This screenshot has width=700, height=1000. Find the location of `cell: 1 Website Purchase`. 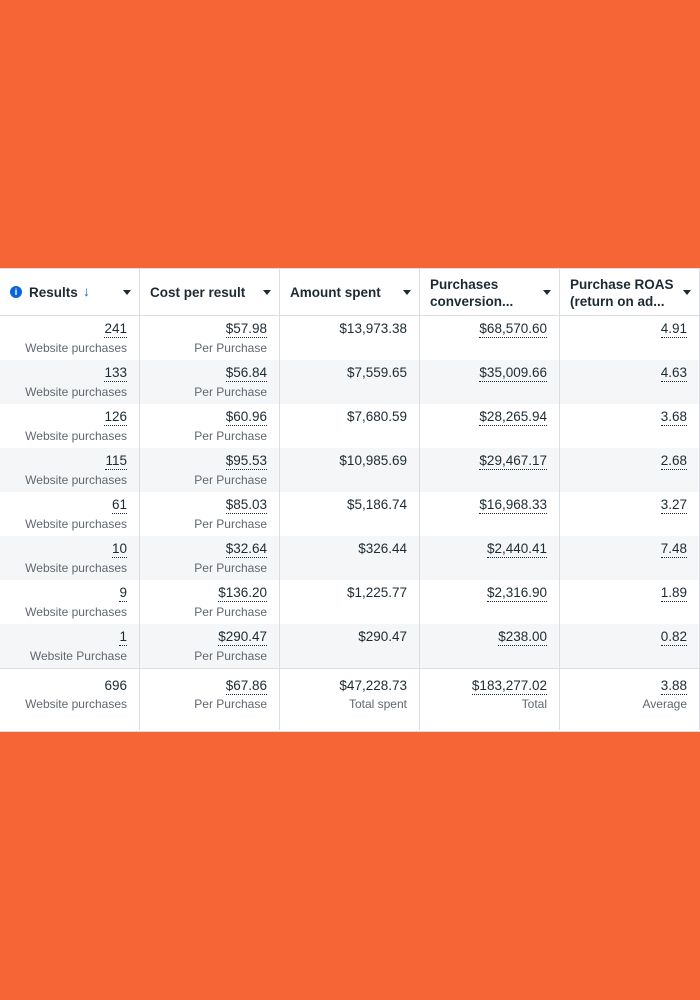

cell: 1 Website Purchase is located at coordinates (70, 646).